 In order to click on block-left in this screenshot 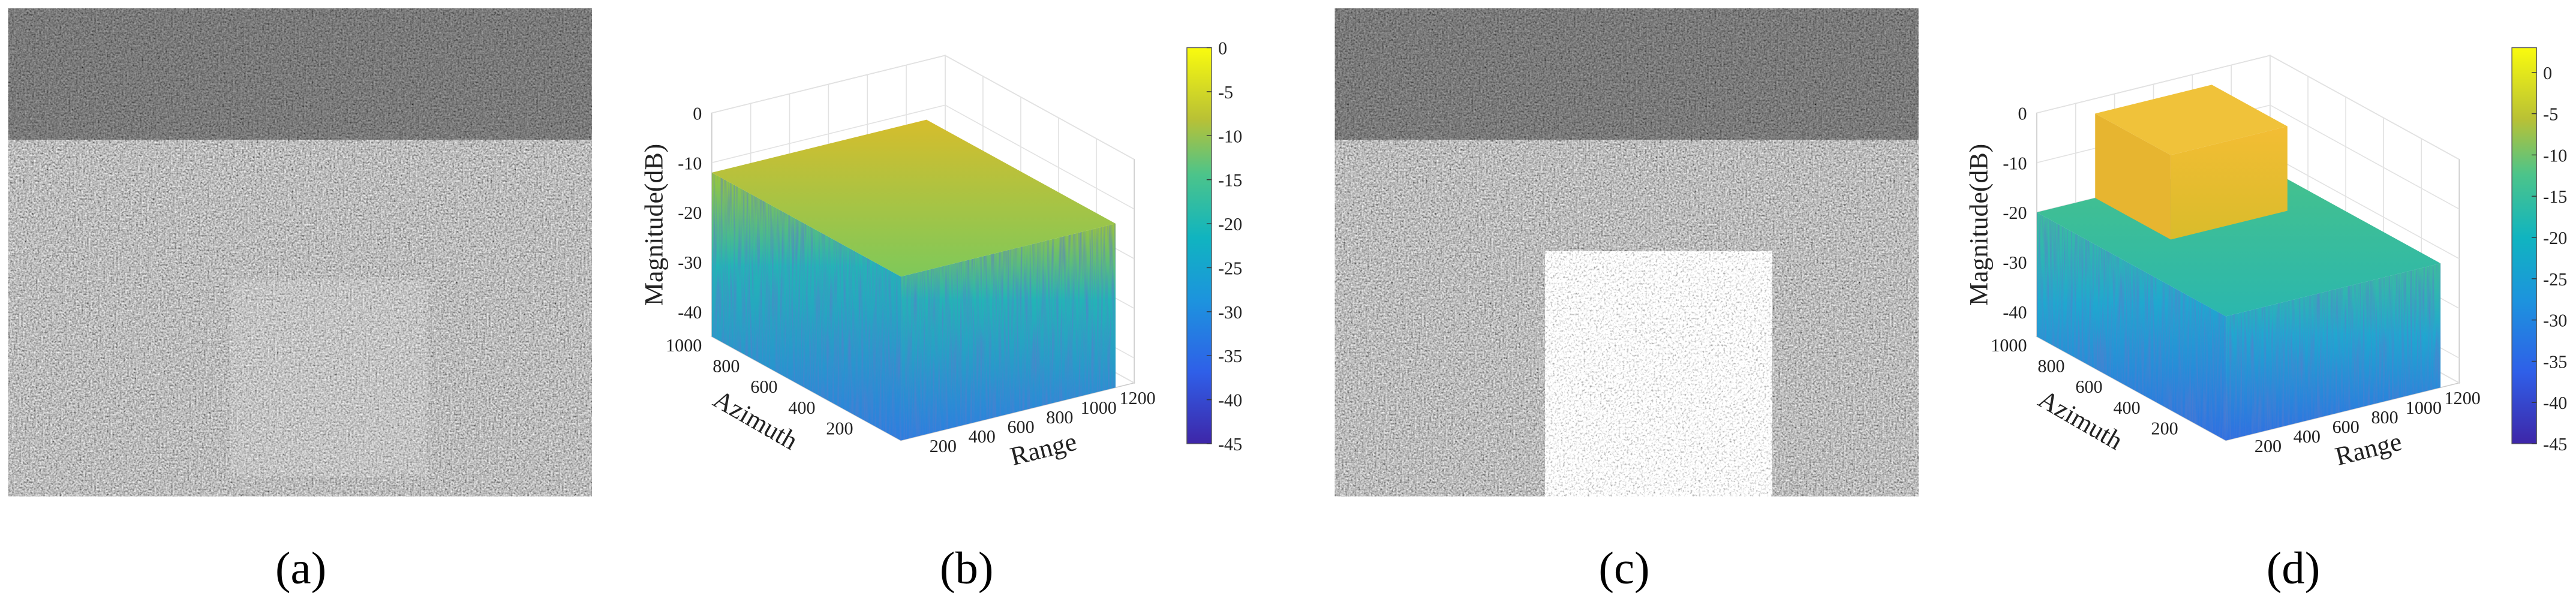, I will do `click(2133, 176)`.